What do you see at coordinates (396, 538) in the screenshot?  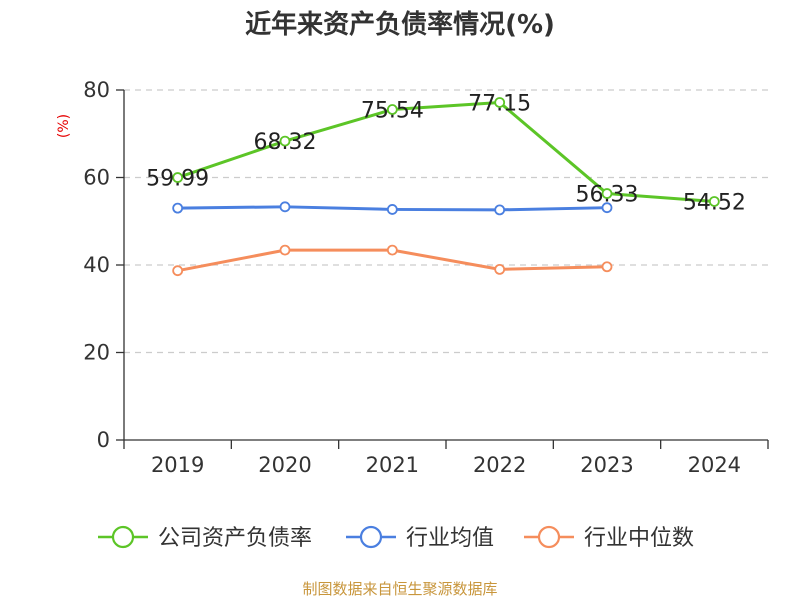 I see `legend: 公司资产负债率 行业均值 行业中位数` at bounding box center [396, 538].